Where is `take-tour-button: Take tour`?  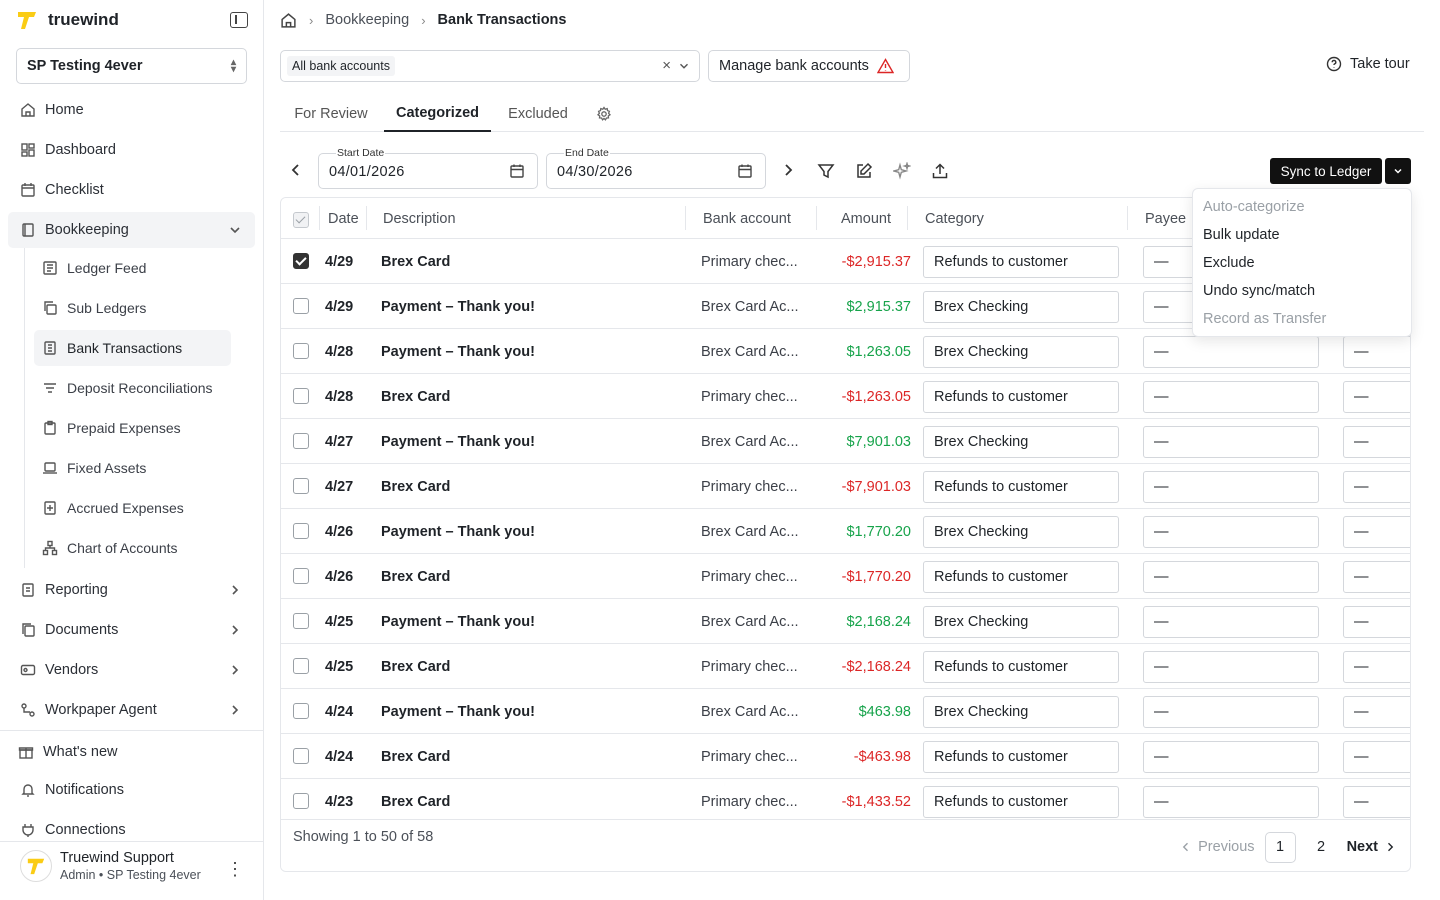 take-tour-button: Take tour is located at coordinates (1368, 64).